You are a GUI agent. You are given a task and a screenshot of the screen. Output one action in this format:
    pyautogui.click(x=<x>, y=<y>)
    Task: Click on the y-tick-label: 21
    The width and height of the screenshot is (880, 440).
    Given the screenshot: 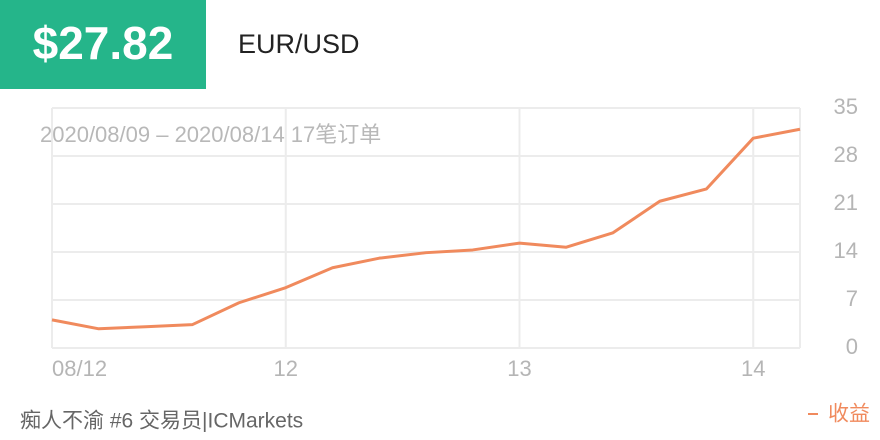 What is the action you would take?
    pyautogui.click(x=846, y=202)
    